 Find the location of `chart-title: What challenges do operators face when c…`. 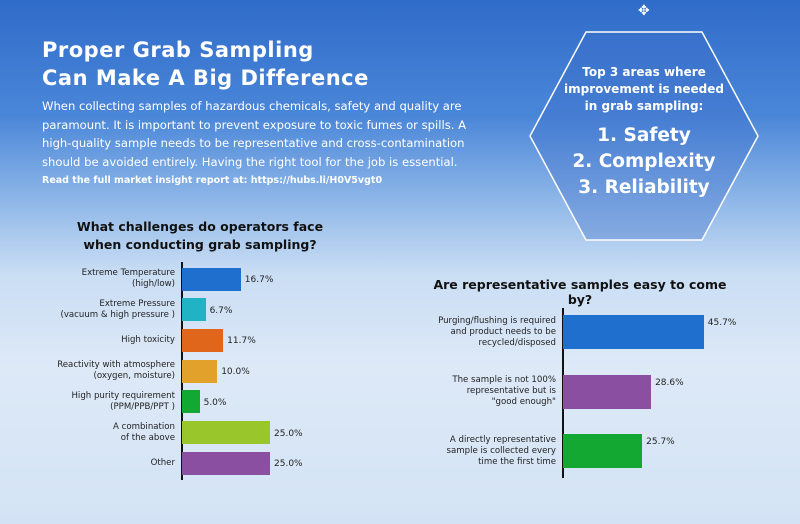

chart-title: What challenges do operators face when c… is located at coordinates (200, 236).